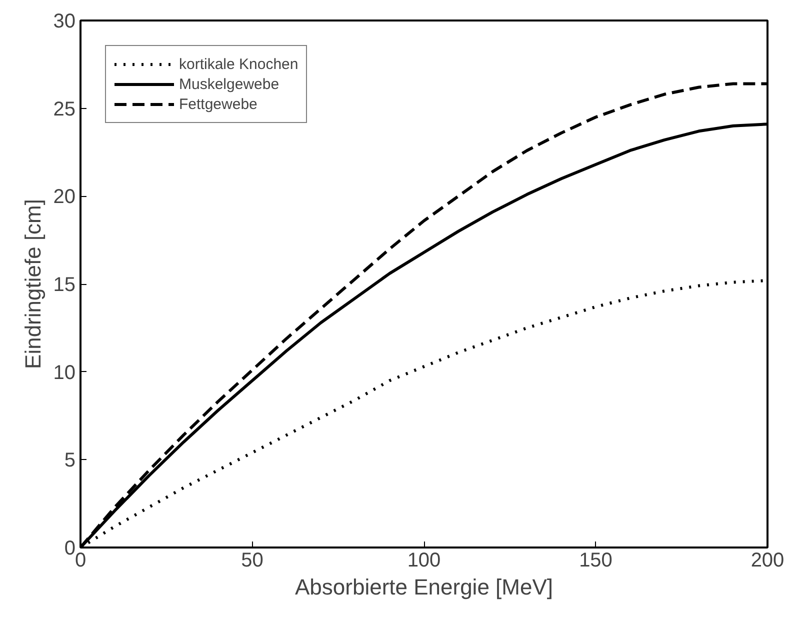 The width and height of the screenshot is (797, 617). Describe the element at coordinates (33, 284) in the screenshot. I see `y-axis-title: Eindringtiefe [cm]` at that location.